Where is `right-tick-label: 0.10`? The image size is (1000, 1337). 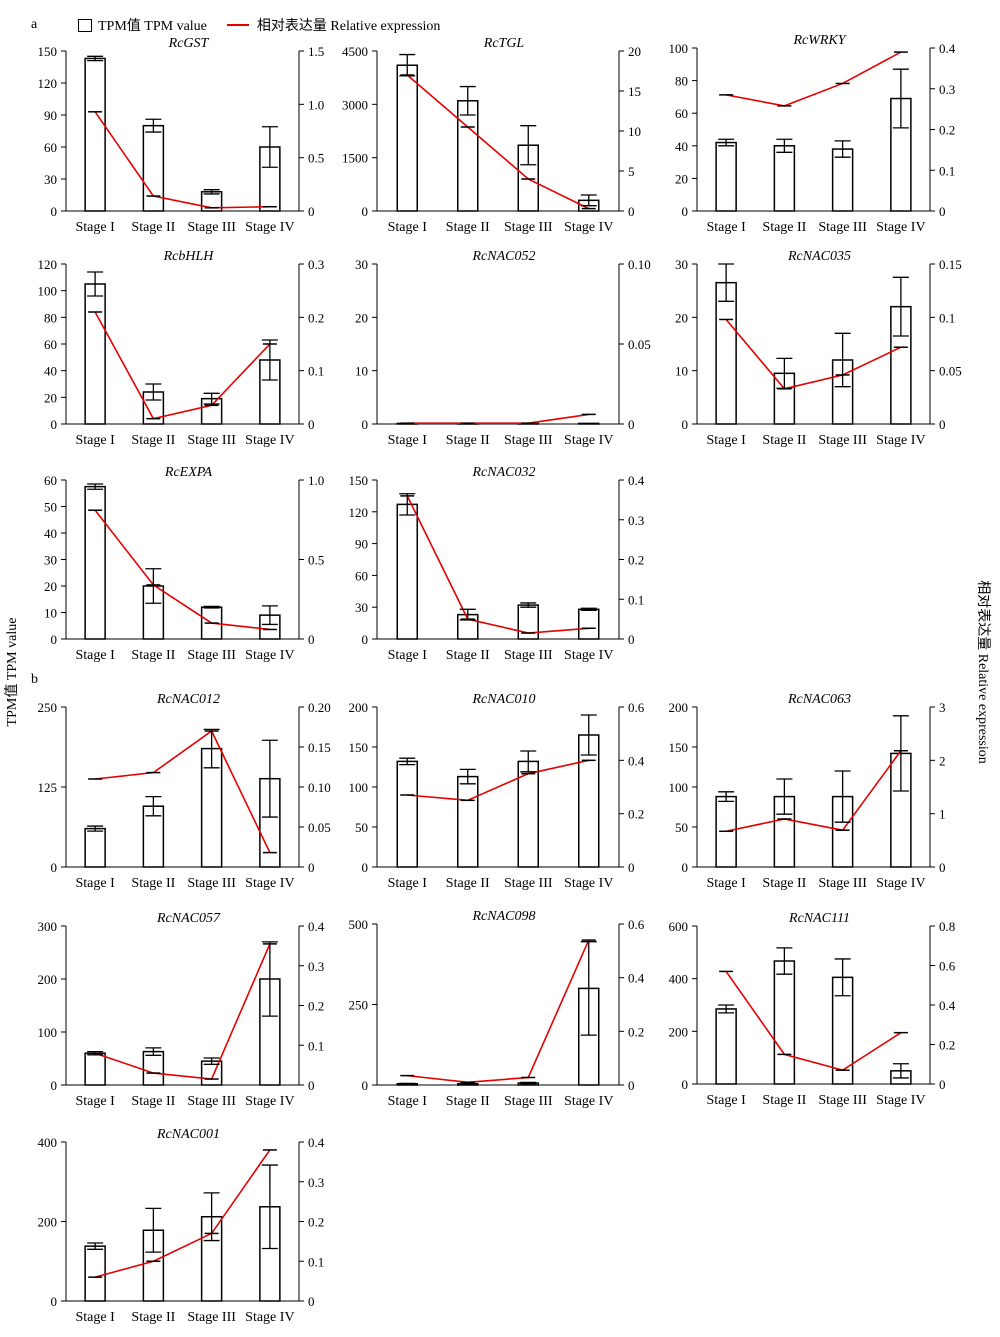 right-tick-label: 0.10 is located at coordinates (319, 787).